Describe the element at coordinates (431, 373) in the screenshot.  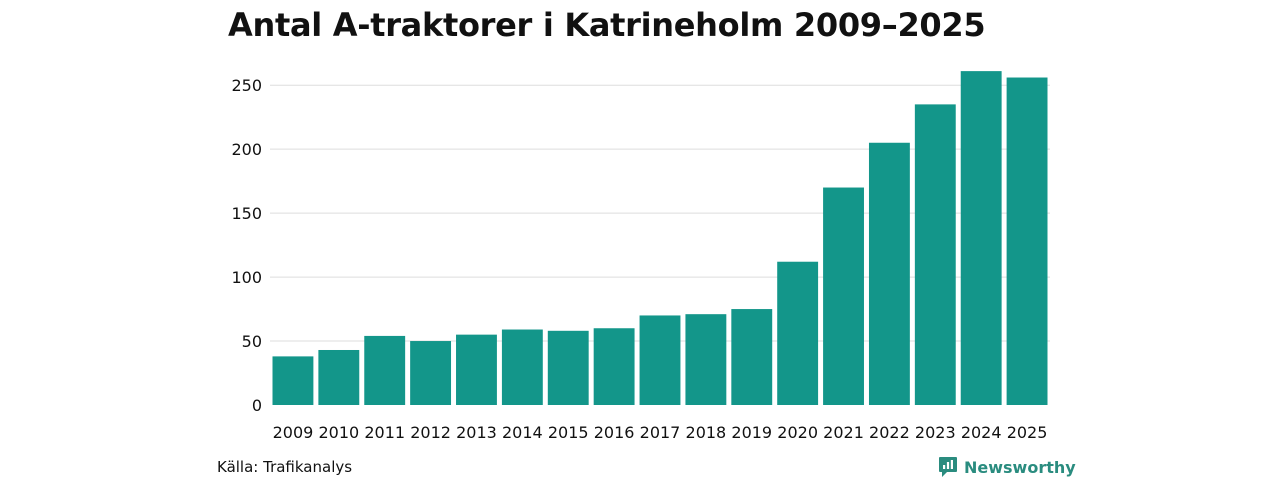
I see `bar-2012` at that location.